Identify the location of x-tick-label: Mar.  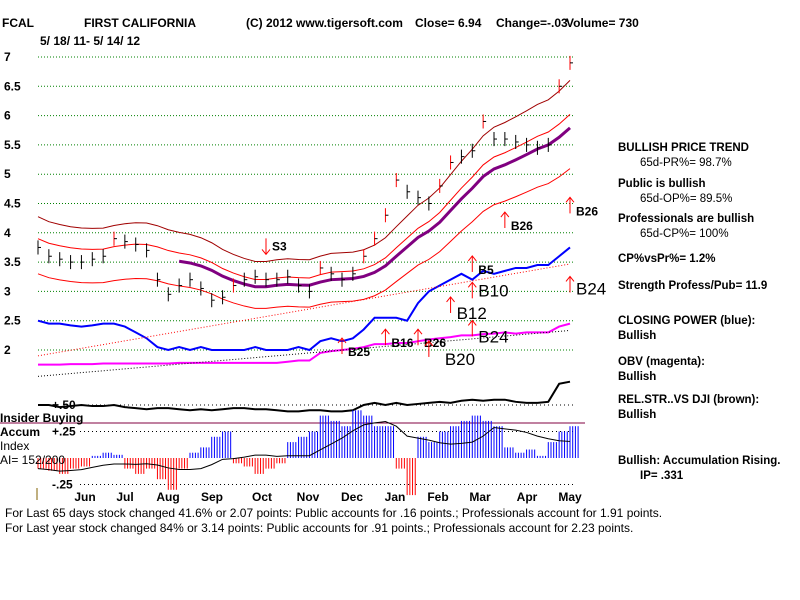
(480, 497).